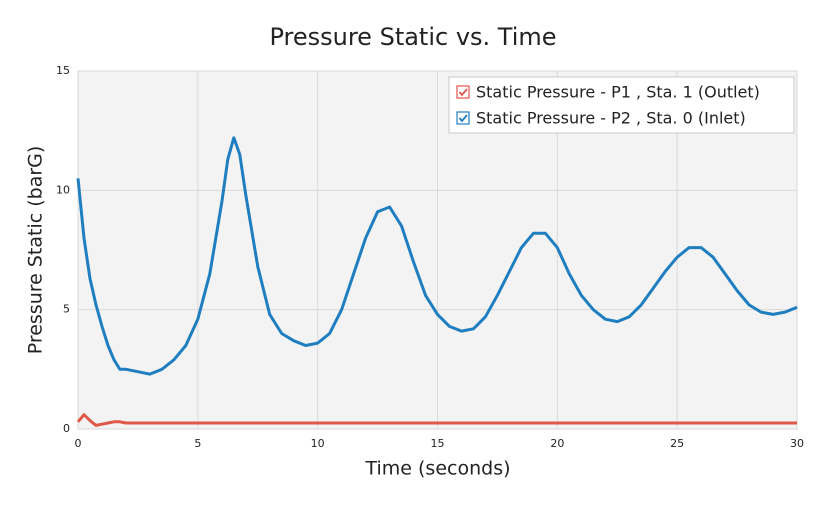 This screenshot has width=827, height=506. What do you see at coordinates (621, 105) in the screenshot?
I see `legend-box` at bounding box center [621, 105].